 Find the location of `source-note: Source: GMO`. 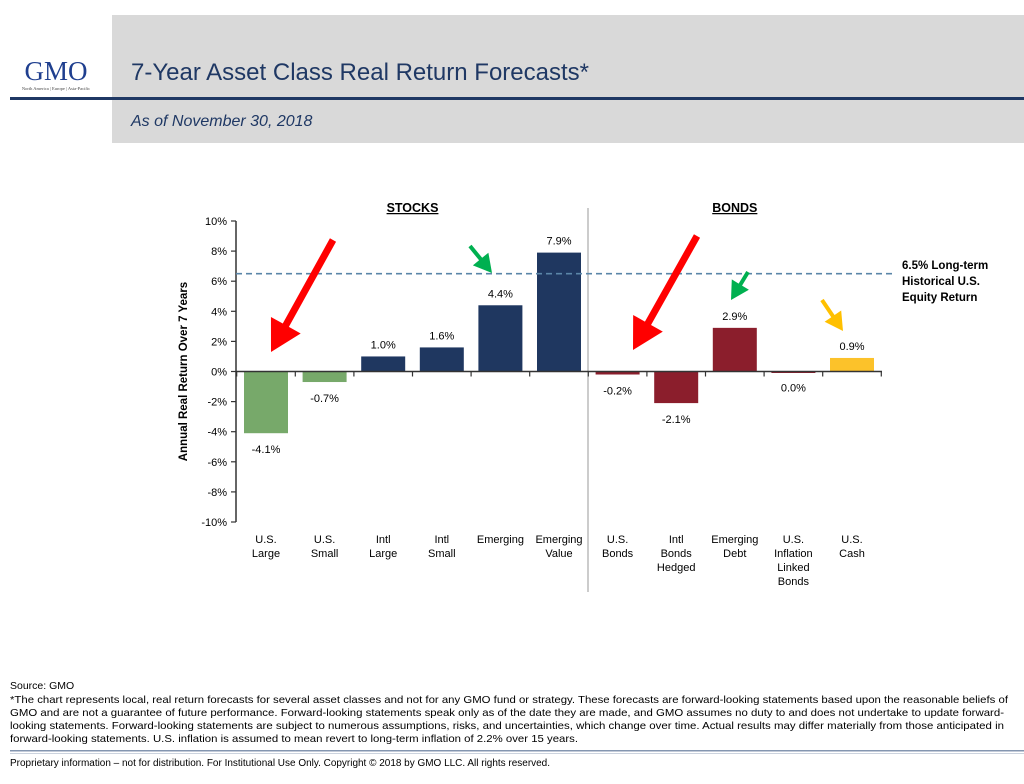

source-note: Source: GMO is located at coordinates (42, 686).